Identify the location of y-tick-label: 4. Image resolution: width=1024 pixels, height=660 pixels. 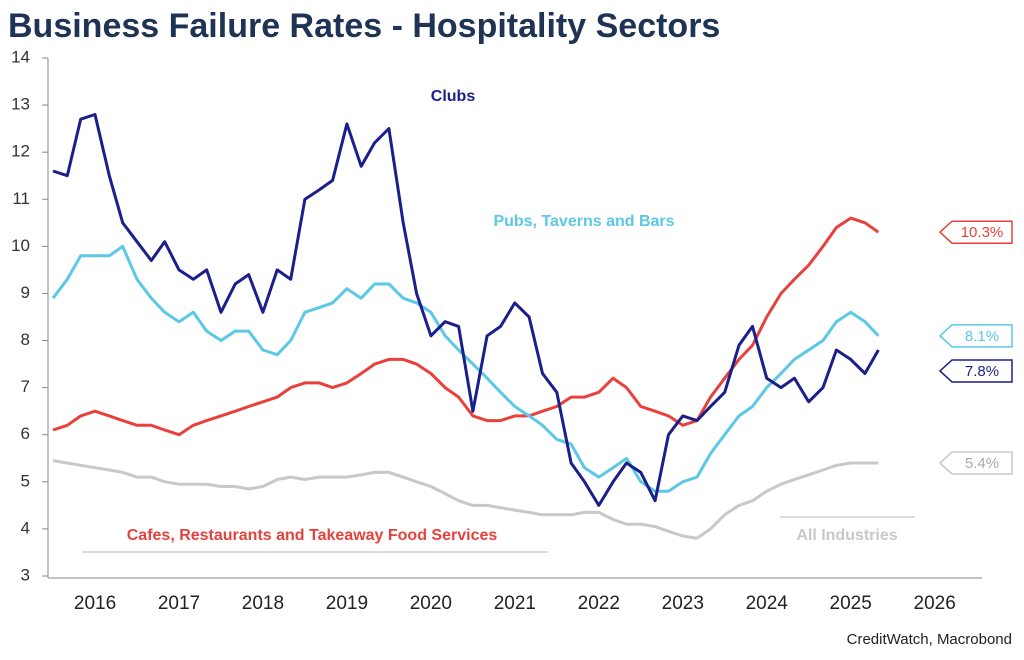
(25, 527).